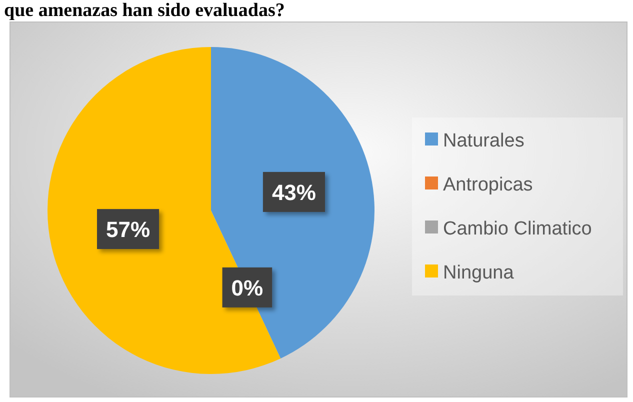 This screenshot has width=633, height=402. Describe the element at coordinates (294, 192) in the screenshot. I see `data-label: 43%` at that location.